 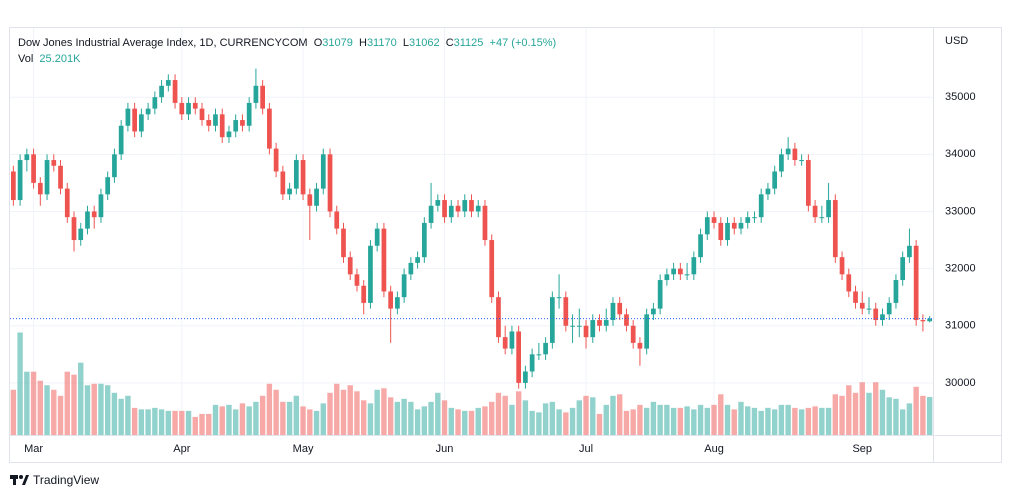 I want to click on y-tick-label: 32000, so click(x=960, y=269).